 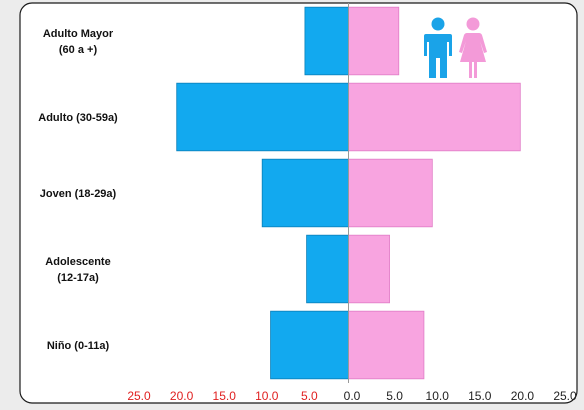 I want to click on x-tick-label-0: 25.0, so click(x=139, y=396).